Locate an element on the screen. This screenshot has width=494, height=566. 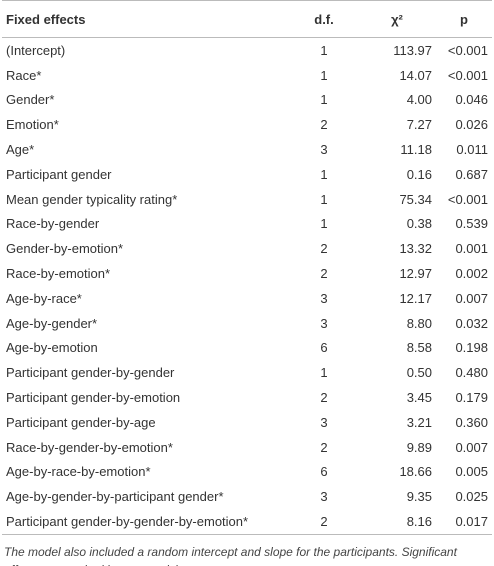
table-cell: Participant gender-by-age is located at coordinates (81, 422).